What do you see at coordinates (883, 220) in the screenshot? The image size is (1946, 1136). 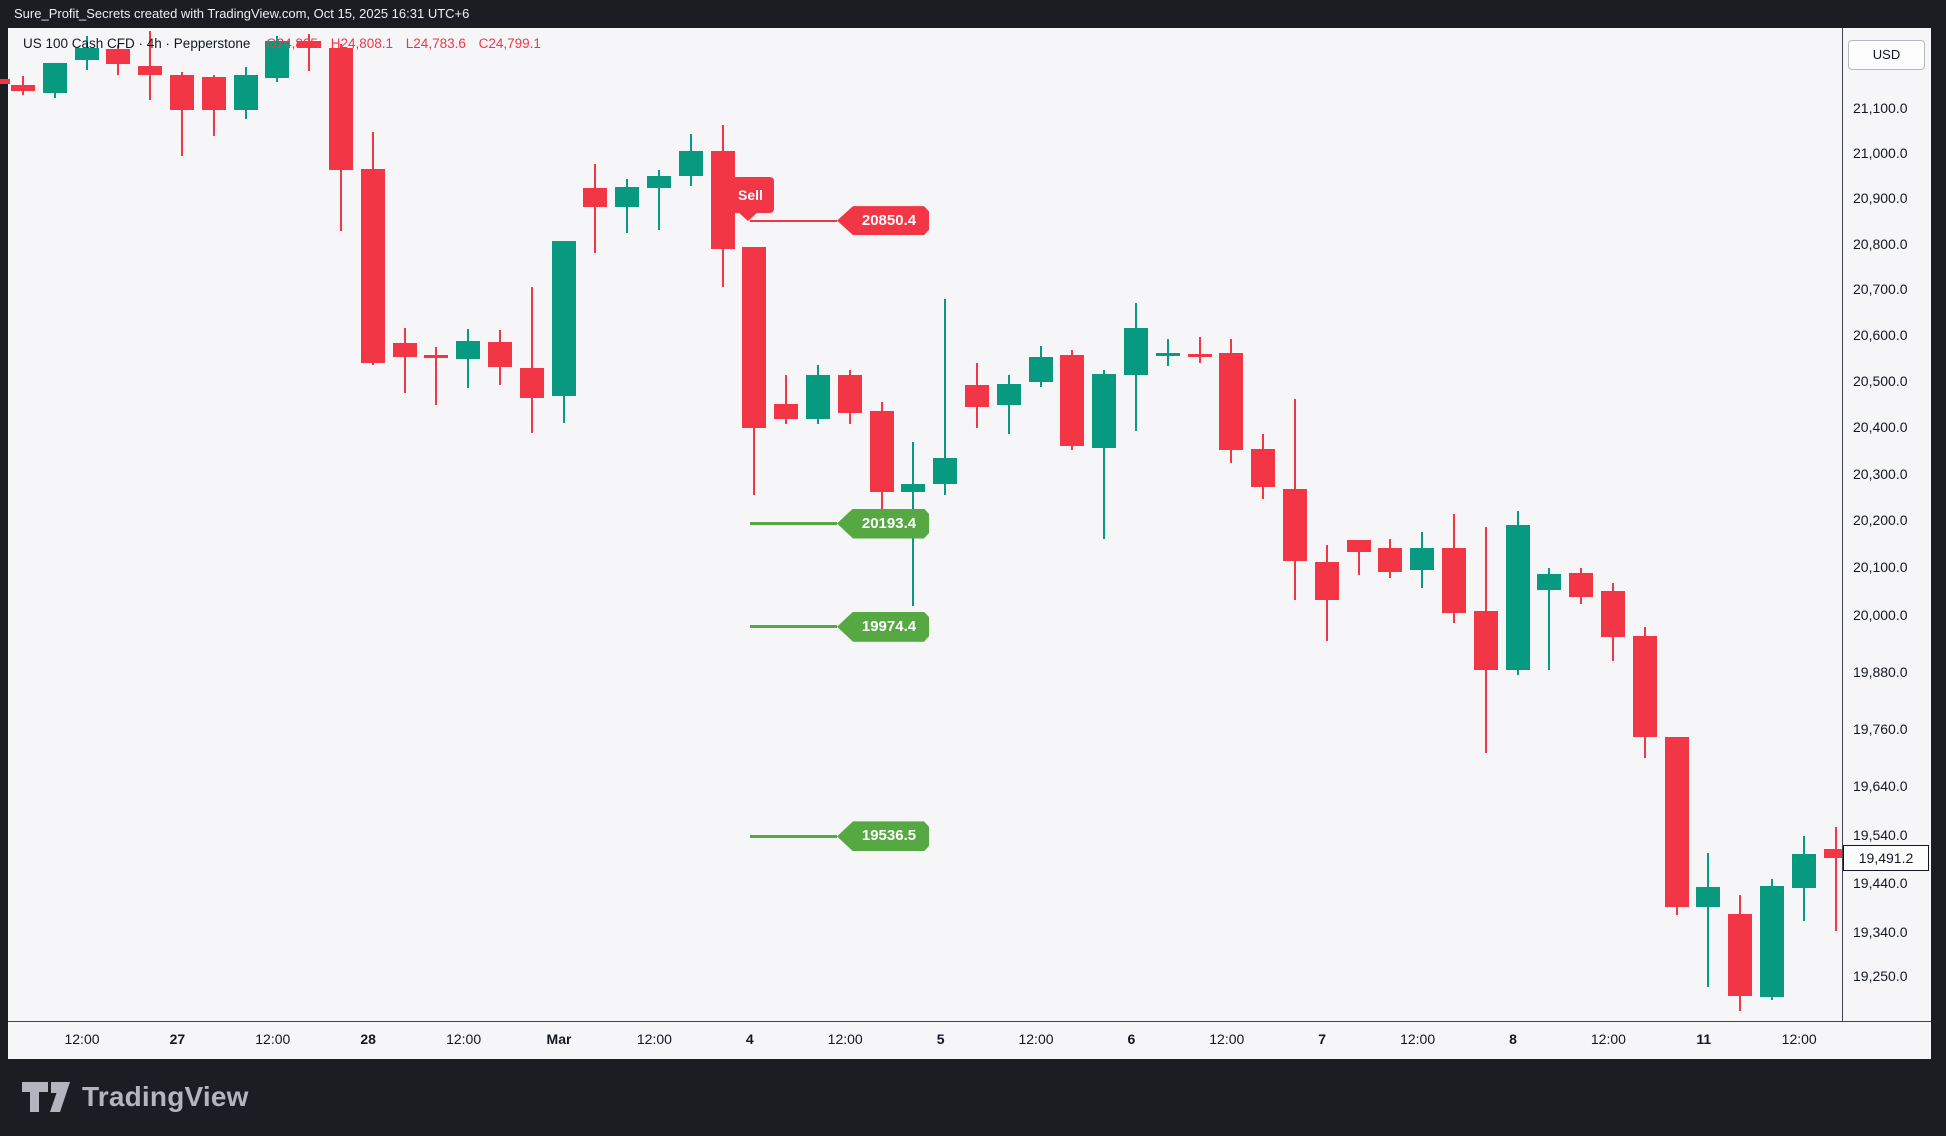 I see `sell-entry-price-tag: 20850.4` at bounding box center [883, 220].